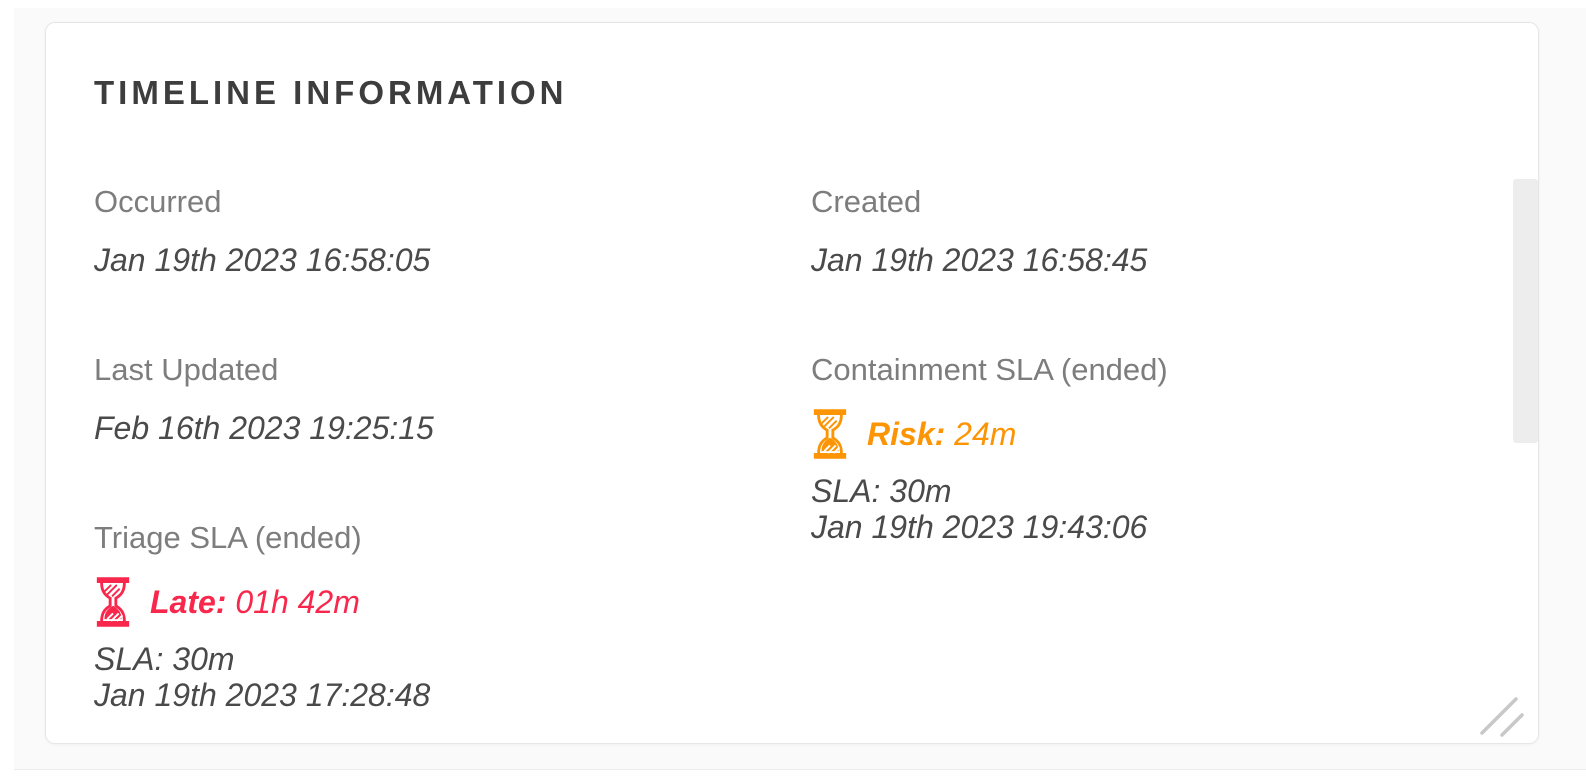 The height and width of the screenshot is (784, 1586). What do you see at coordinates (297, 601) in the screenshot?
I see `triage-status-duration: 01h 42m` at bounding box center [297, 601].